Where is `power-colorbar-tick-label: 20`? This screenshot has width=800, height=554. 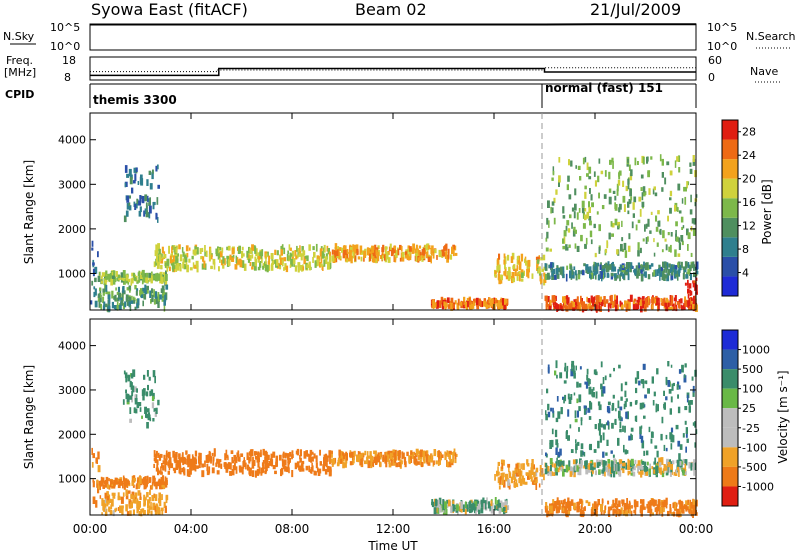
power-colorbar-tick-label: 20 is located at coordinates (749, 179).